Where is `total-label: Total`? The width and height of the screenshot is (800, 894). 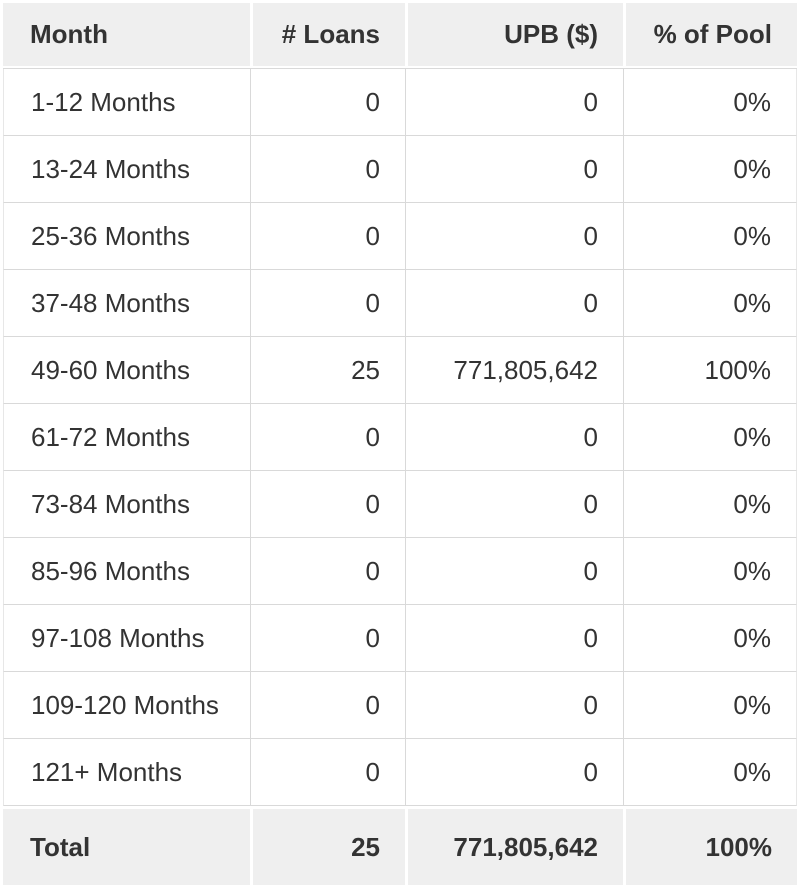 total-label: Total is located at coordinates (126, 847).